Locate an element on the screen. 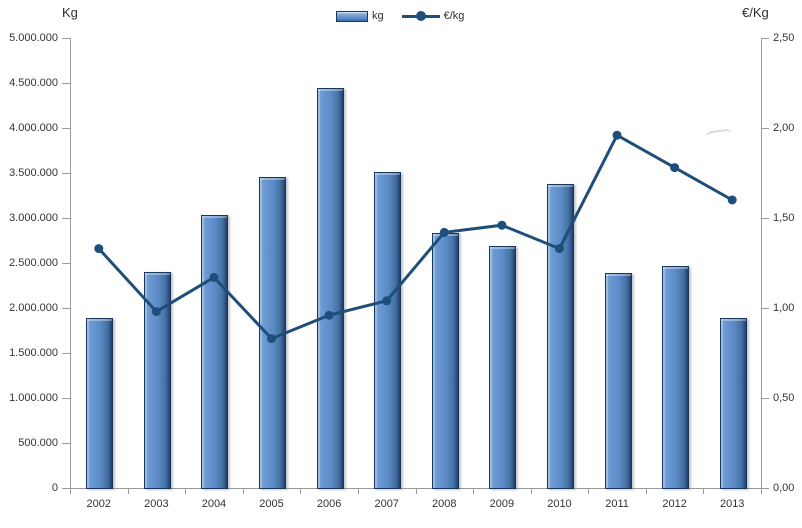  category-label: 2004 is located at coordinates (214, 504).